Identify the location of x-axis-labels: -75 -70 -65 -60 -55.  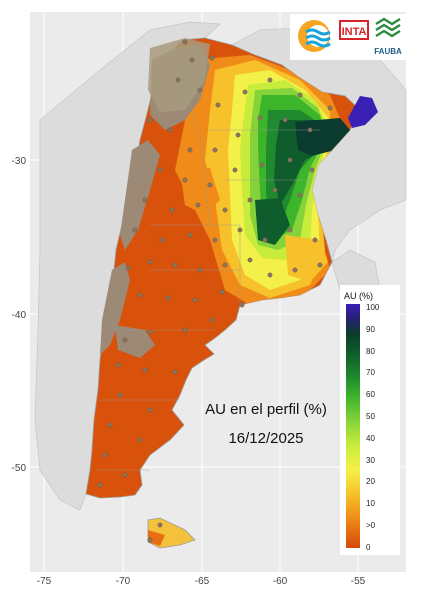
(201, 581).